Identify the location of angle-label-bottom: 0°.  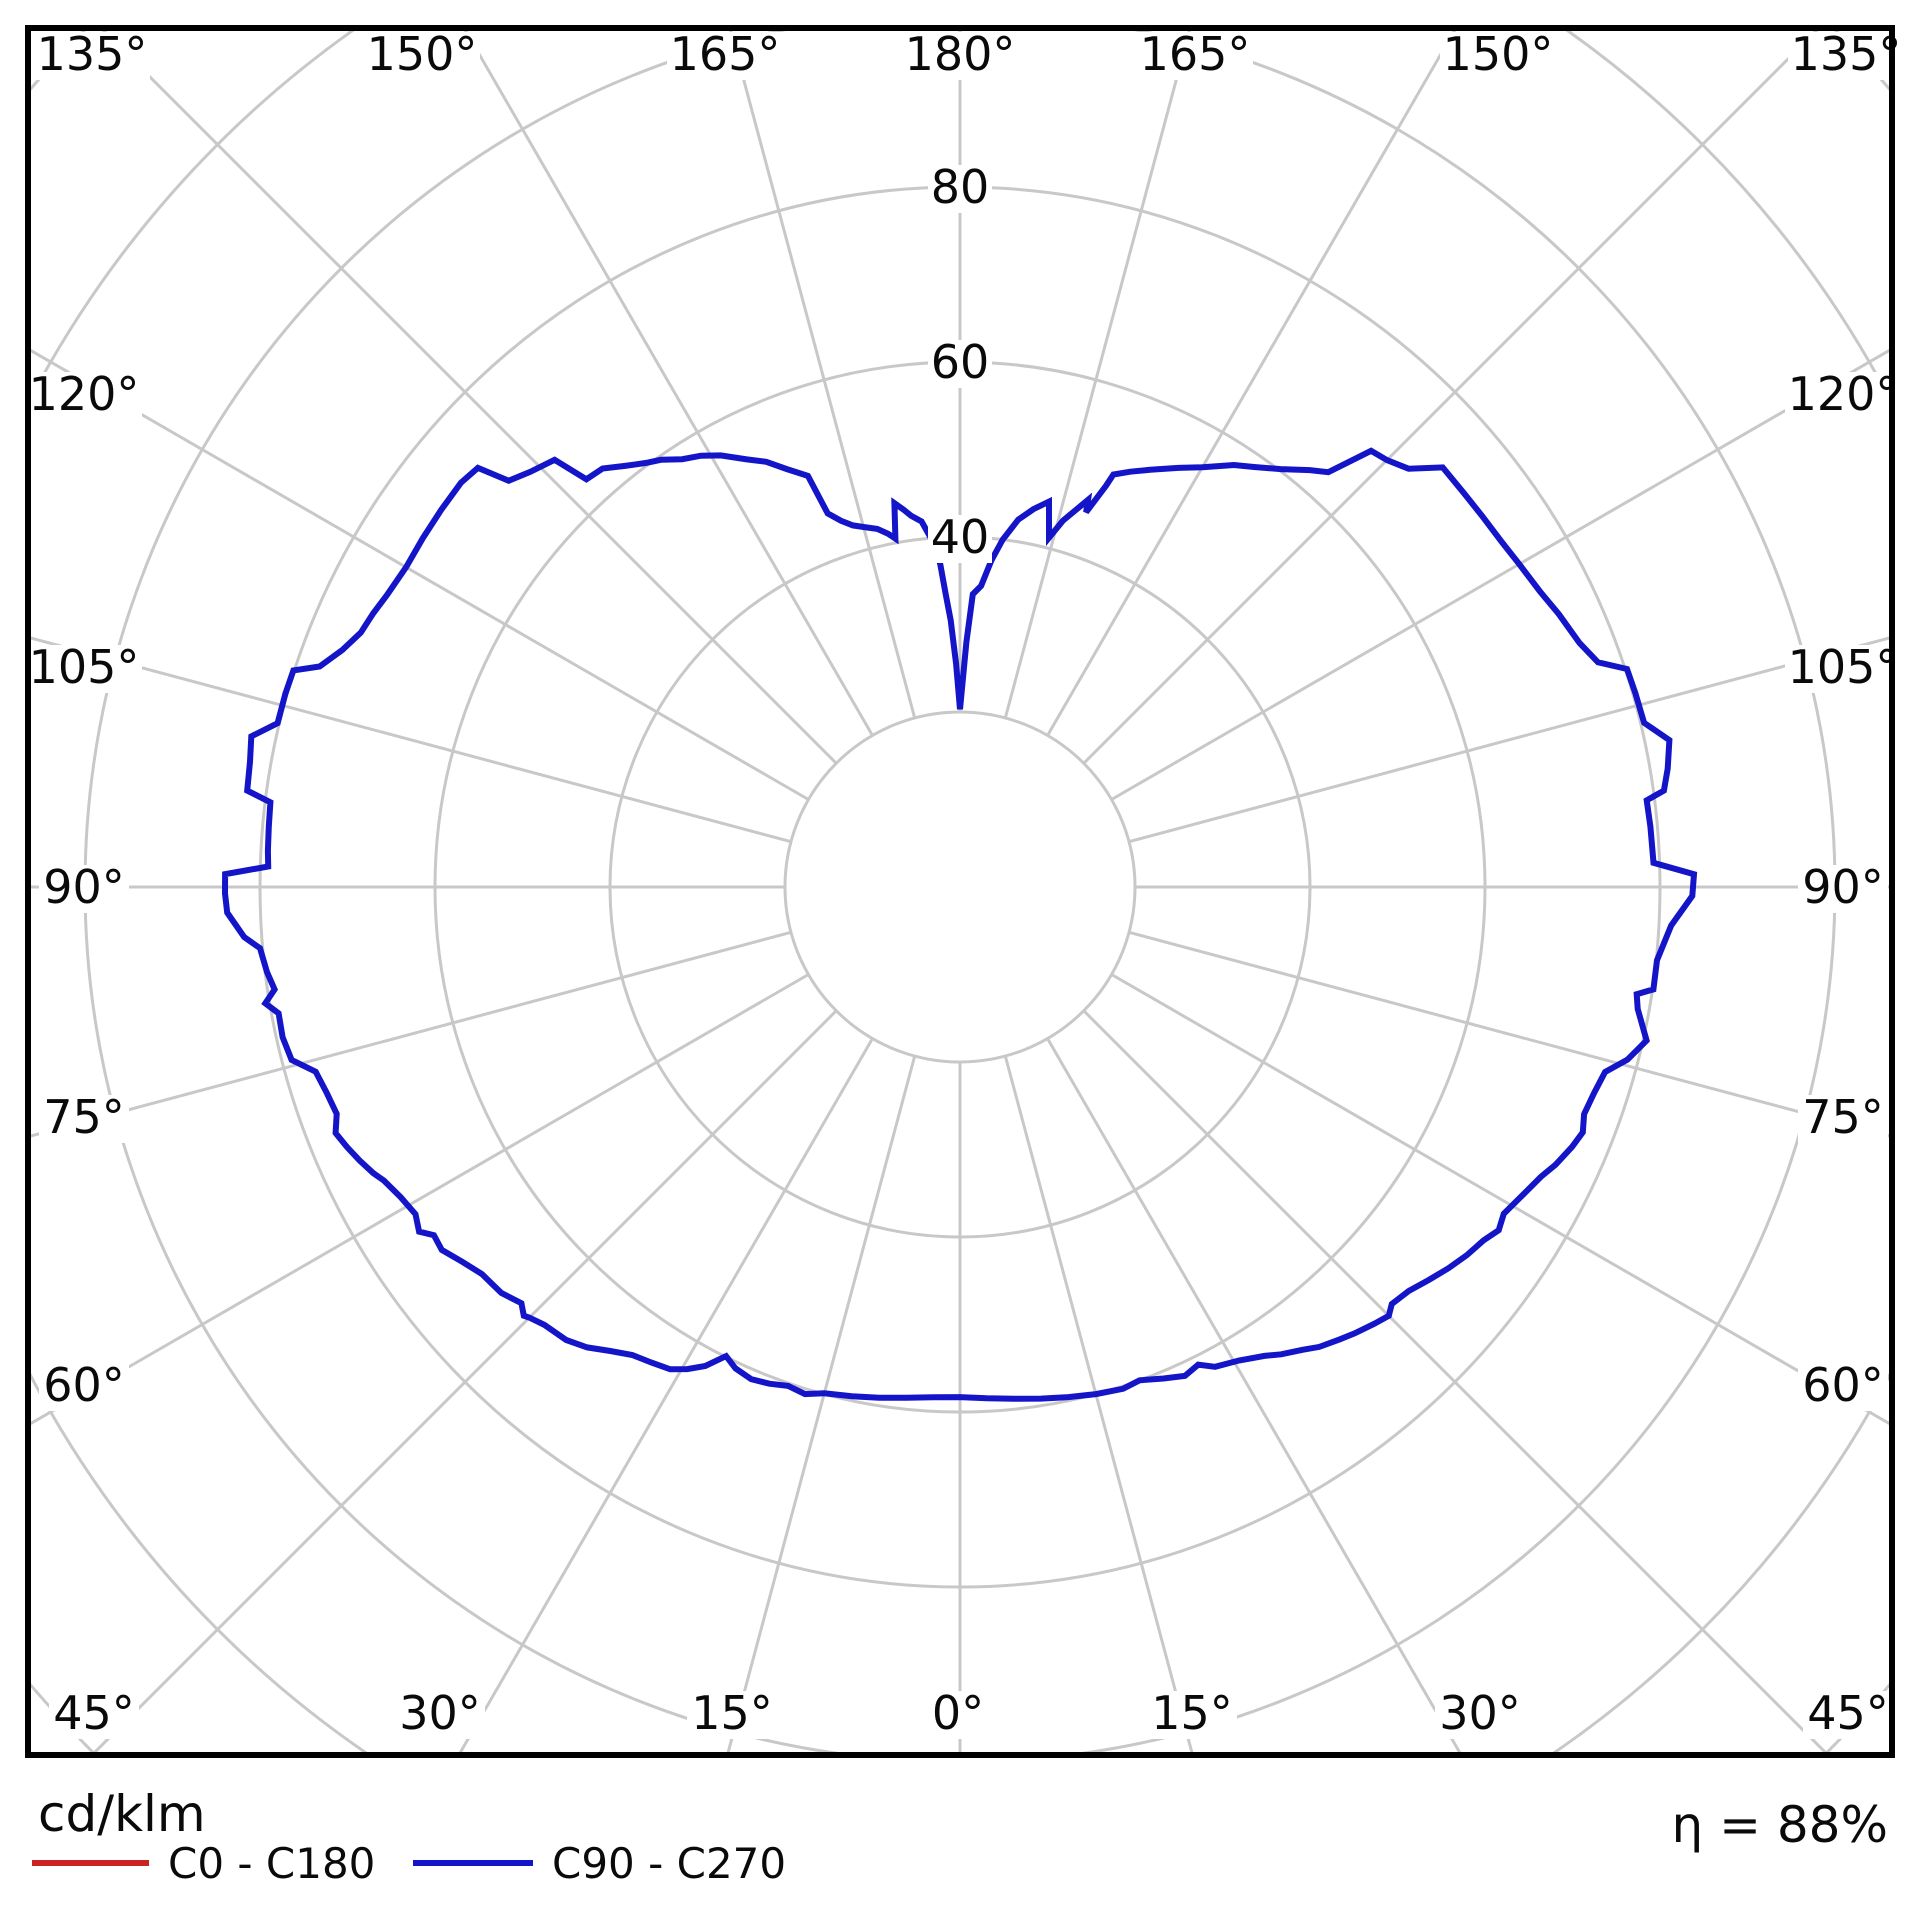
(958, 1713).